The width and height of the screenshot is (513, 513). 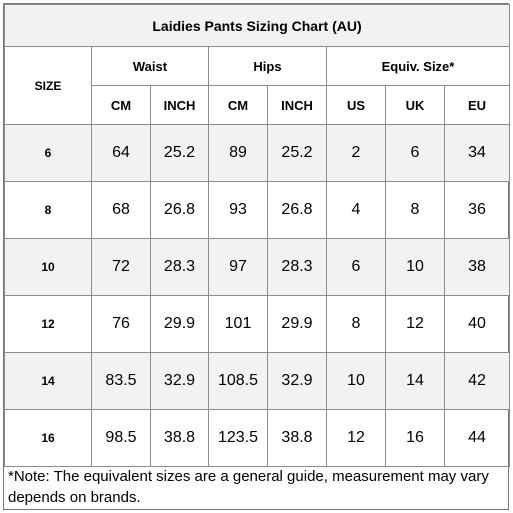 What do you see at coordinates (179, 381) in the screenshot?
I see `waist-inch-cell: 32.9` at bounding box center [179, 381].